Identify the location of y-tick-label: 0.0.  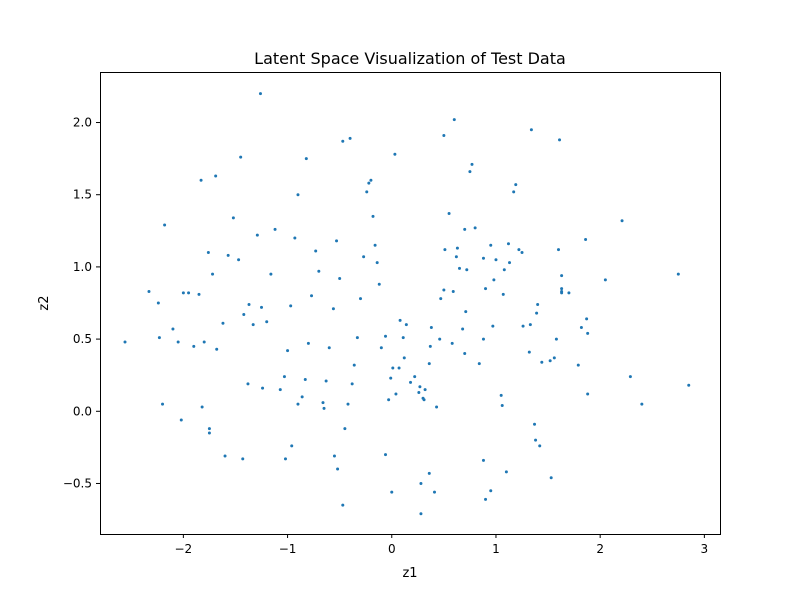
(82, 411).